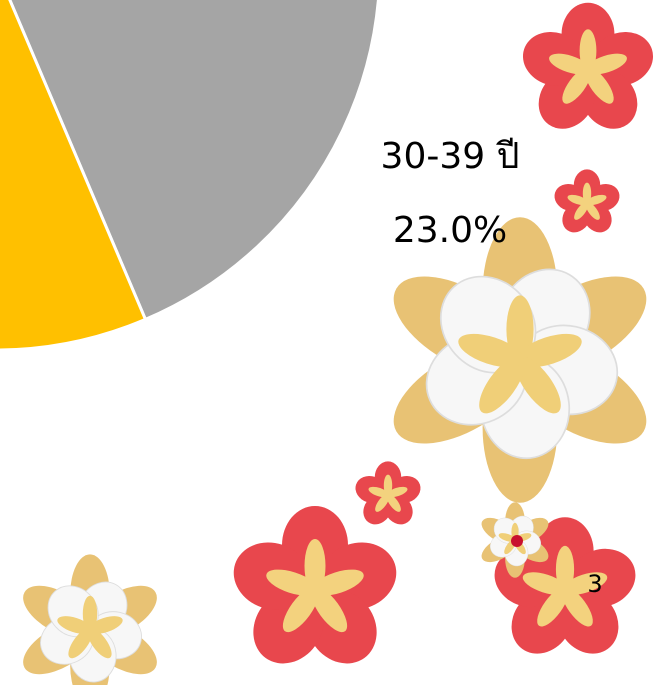 The height and width of the screenshot is (685, 654). What do you see at coordinates (450, 230) in the screenshot?
I see `value-label: 23.0%` at bounding box center [450, 230].